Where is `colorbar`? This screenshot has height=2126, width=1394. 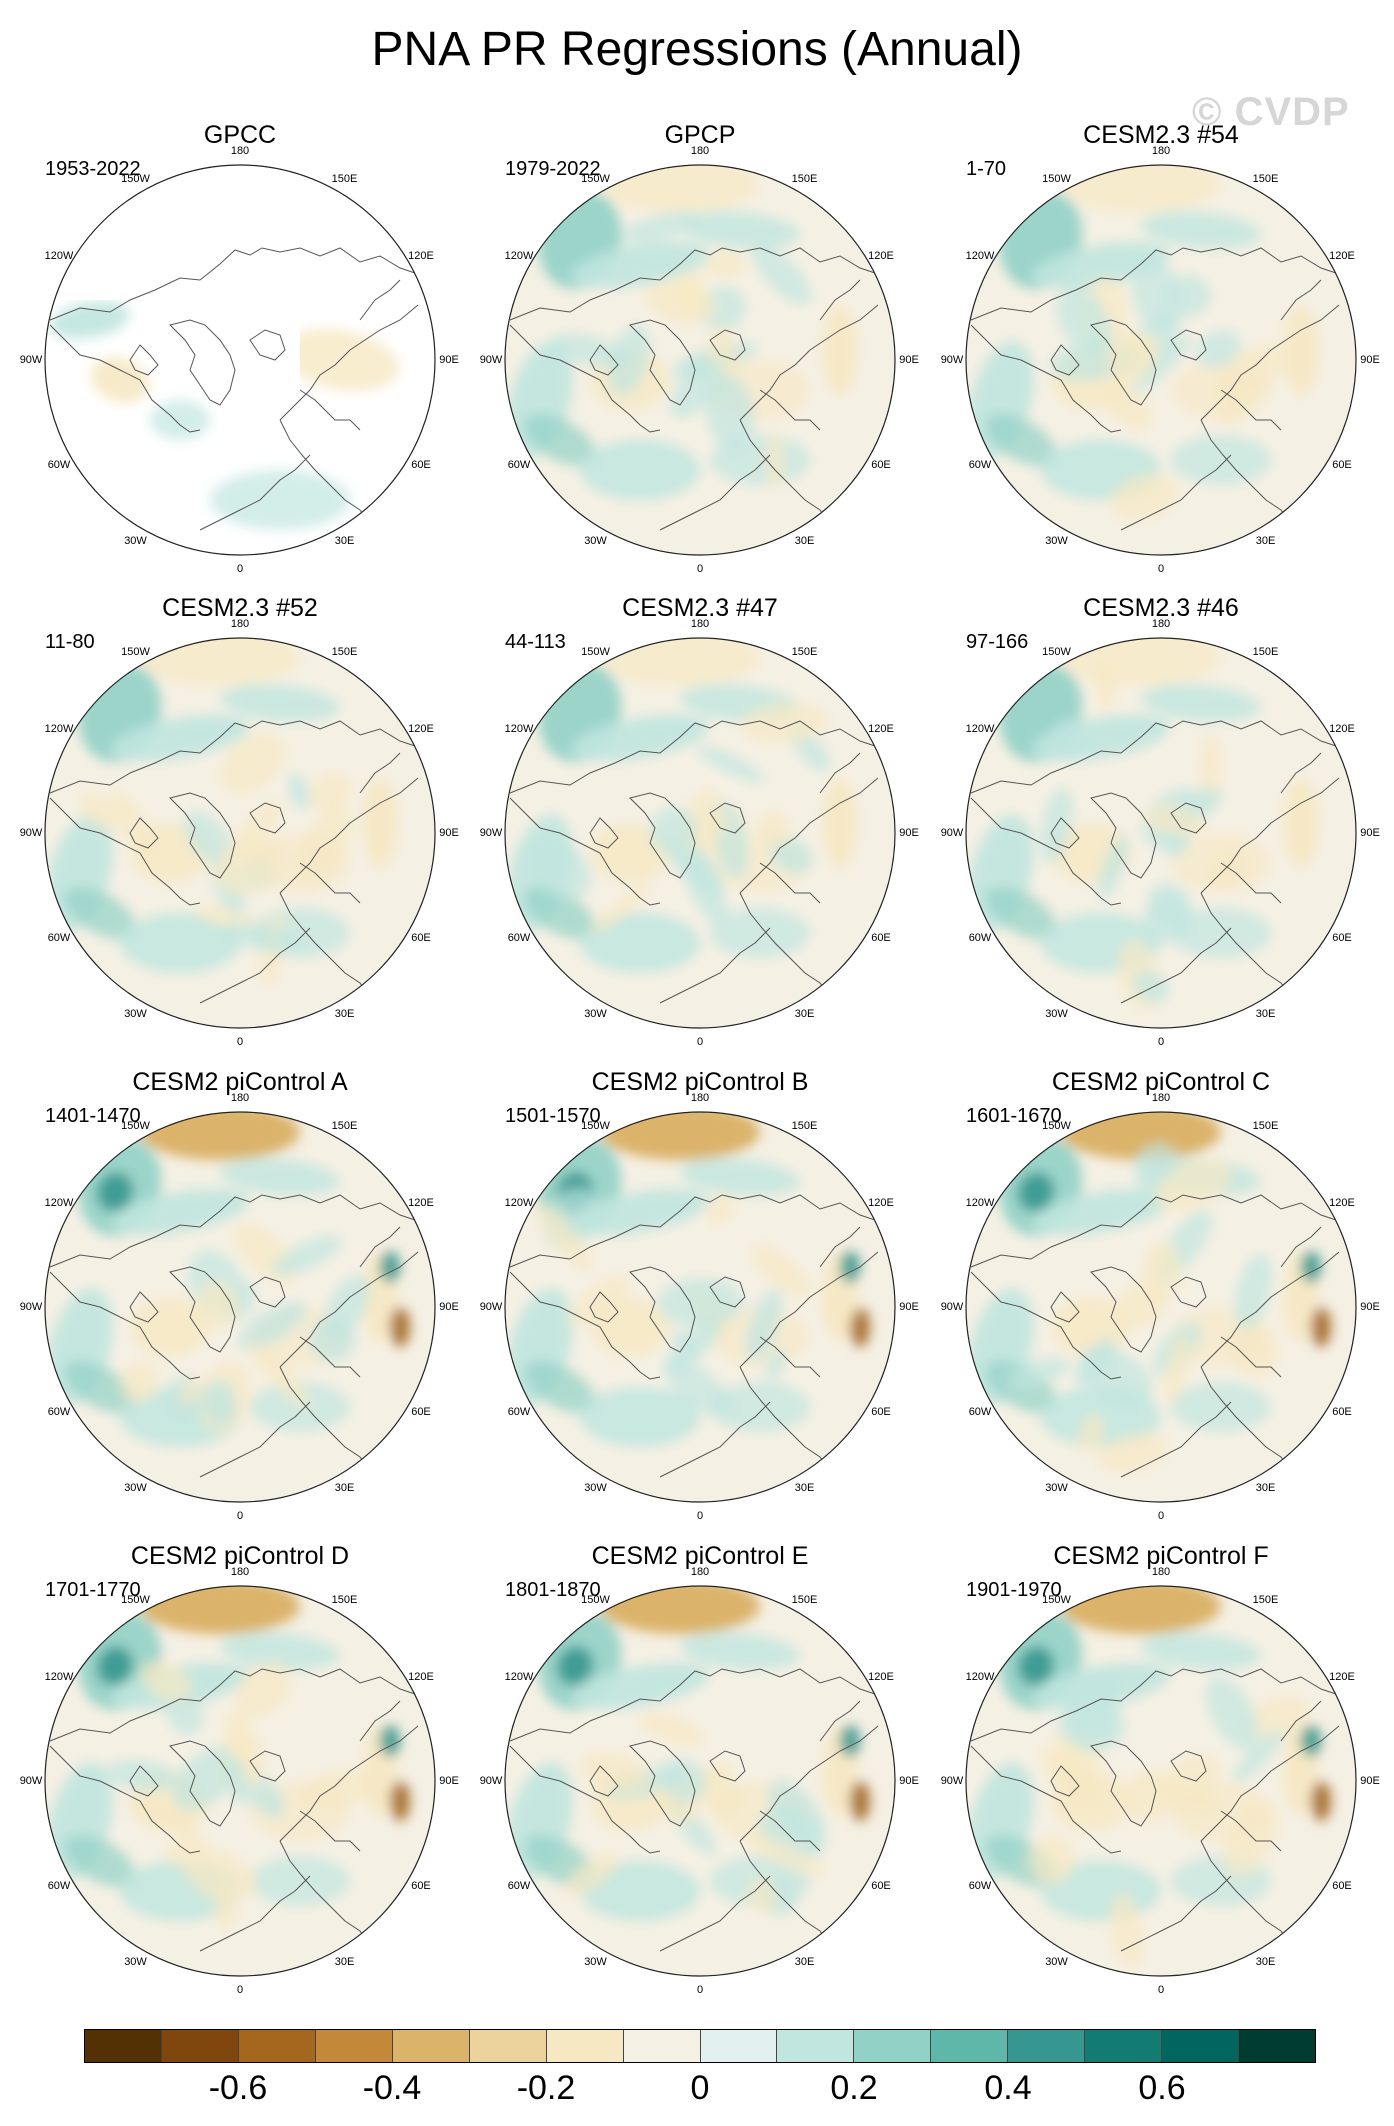
colorbar is located at coordinates (700, 2046).